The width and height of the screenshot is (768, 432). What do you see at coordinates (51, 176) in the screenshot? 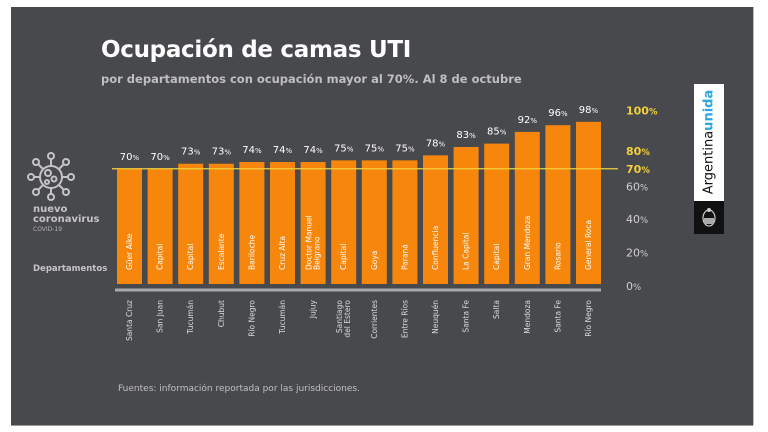
I see `virus-icon` at bounding box center [51, 176].